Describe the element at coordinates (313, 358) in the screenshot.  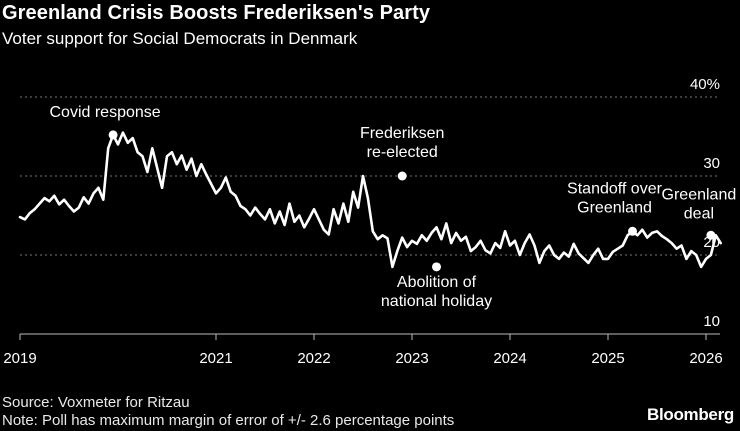
I see `x-tick-label: 2022` at that location.